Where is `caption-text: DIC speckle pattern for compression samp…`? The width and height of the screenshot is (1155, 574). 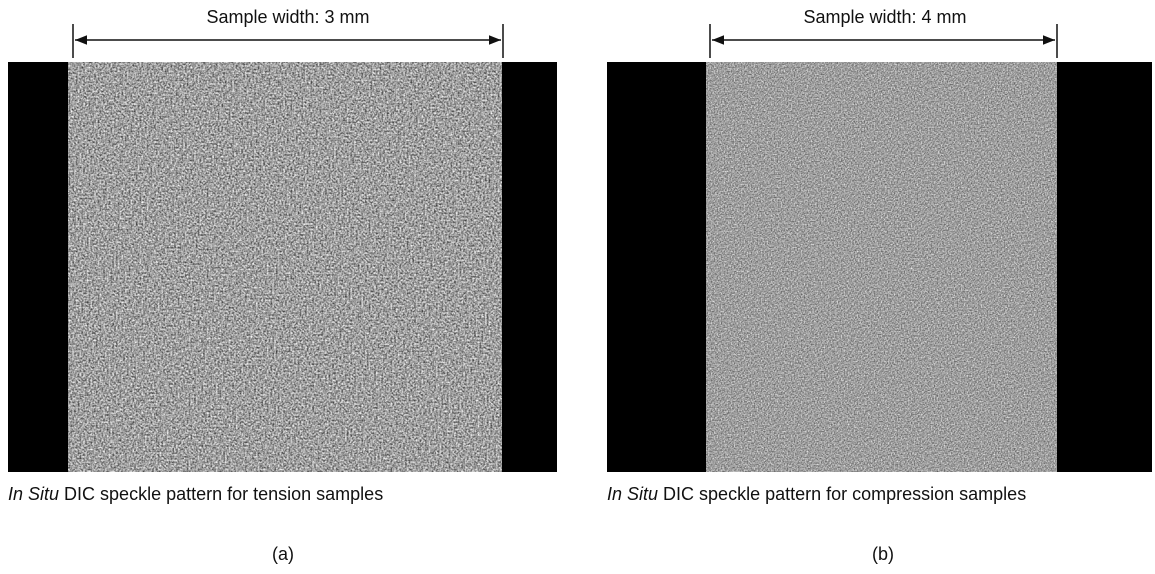 caption-text: DIC speckle pattern for compression samp… is located at coordinates (844, 494).